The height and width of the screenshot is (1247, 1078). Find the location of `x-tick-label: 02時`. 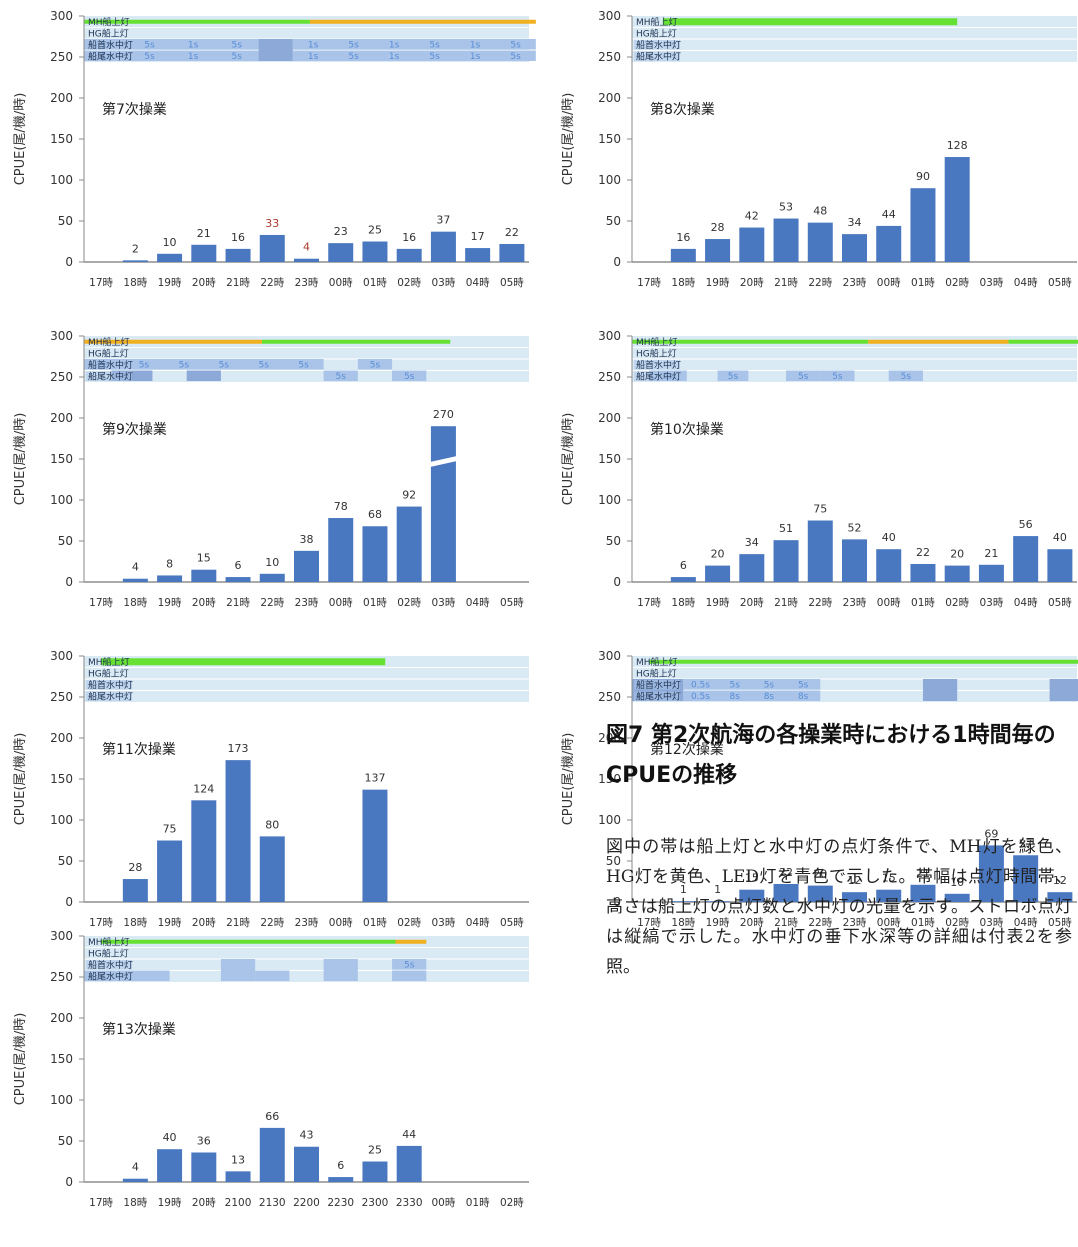

x-tick-label: 02時 is located at coordinates (957, 603).